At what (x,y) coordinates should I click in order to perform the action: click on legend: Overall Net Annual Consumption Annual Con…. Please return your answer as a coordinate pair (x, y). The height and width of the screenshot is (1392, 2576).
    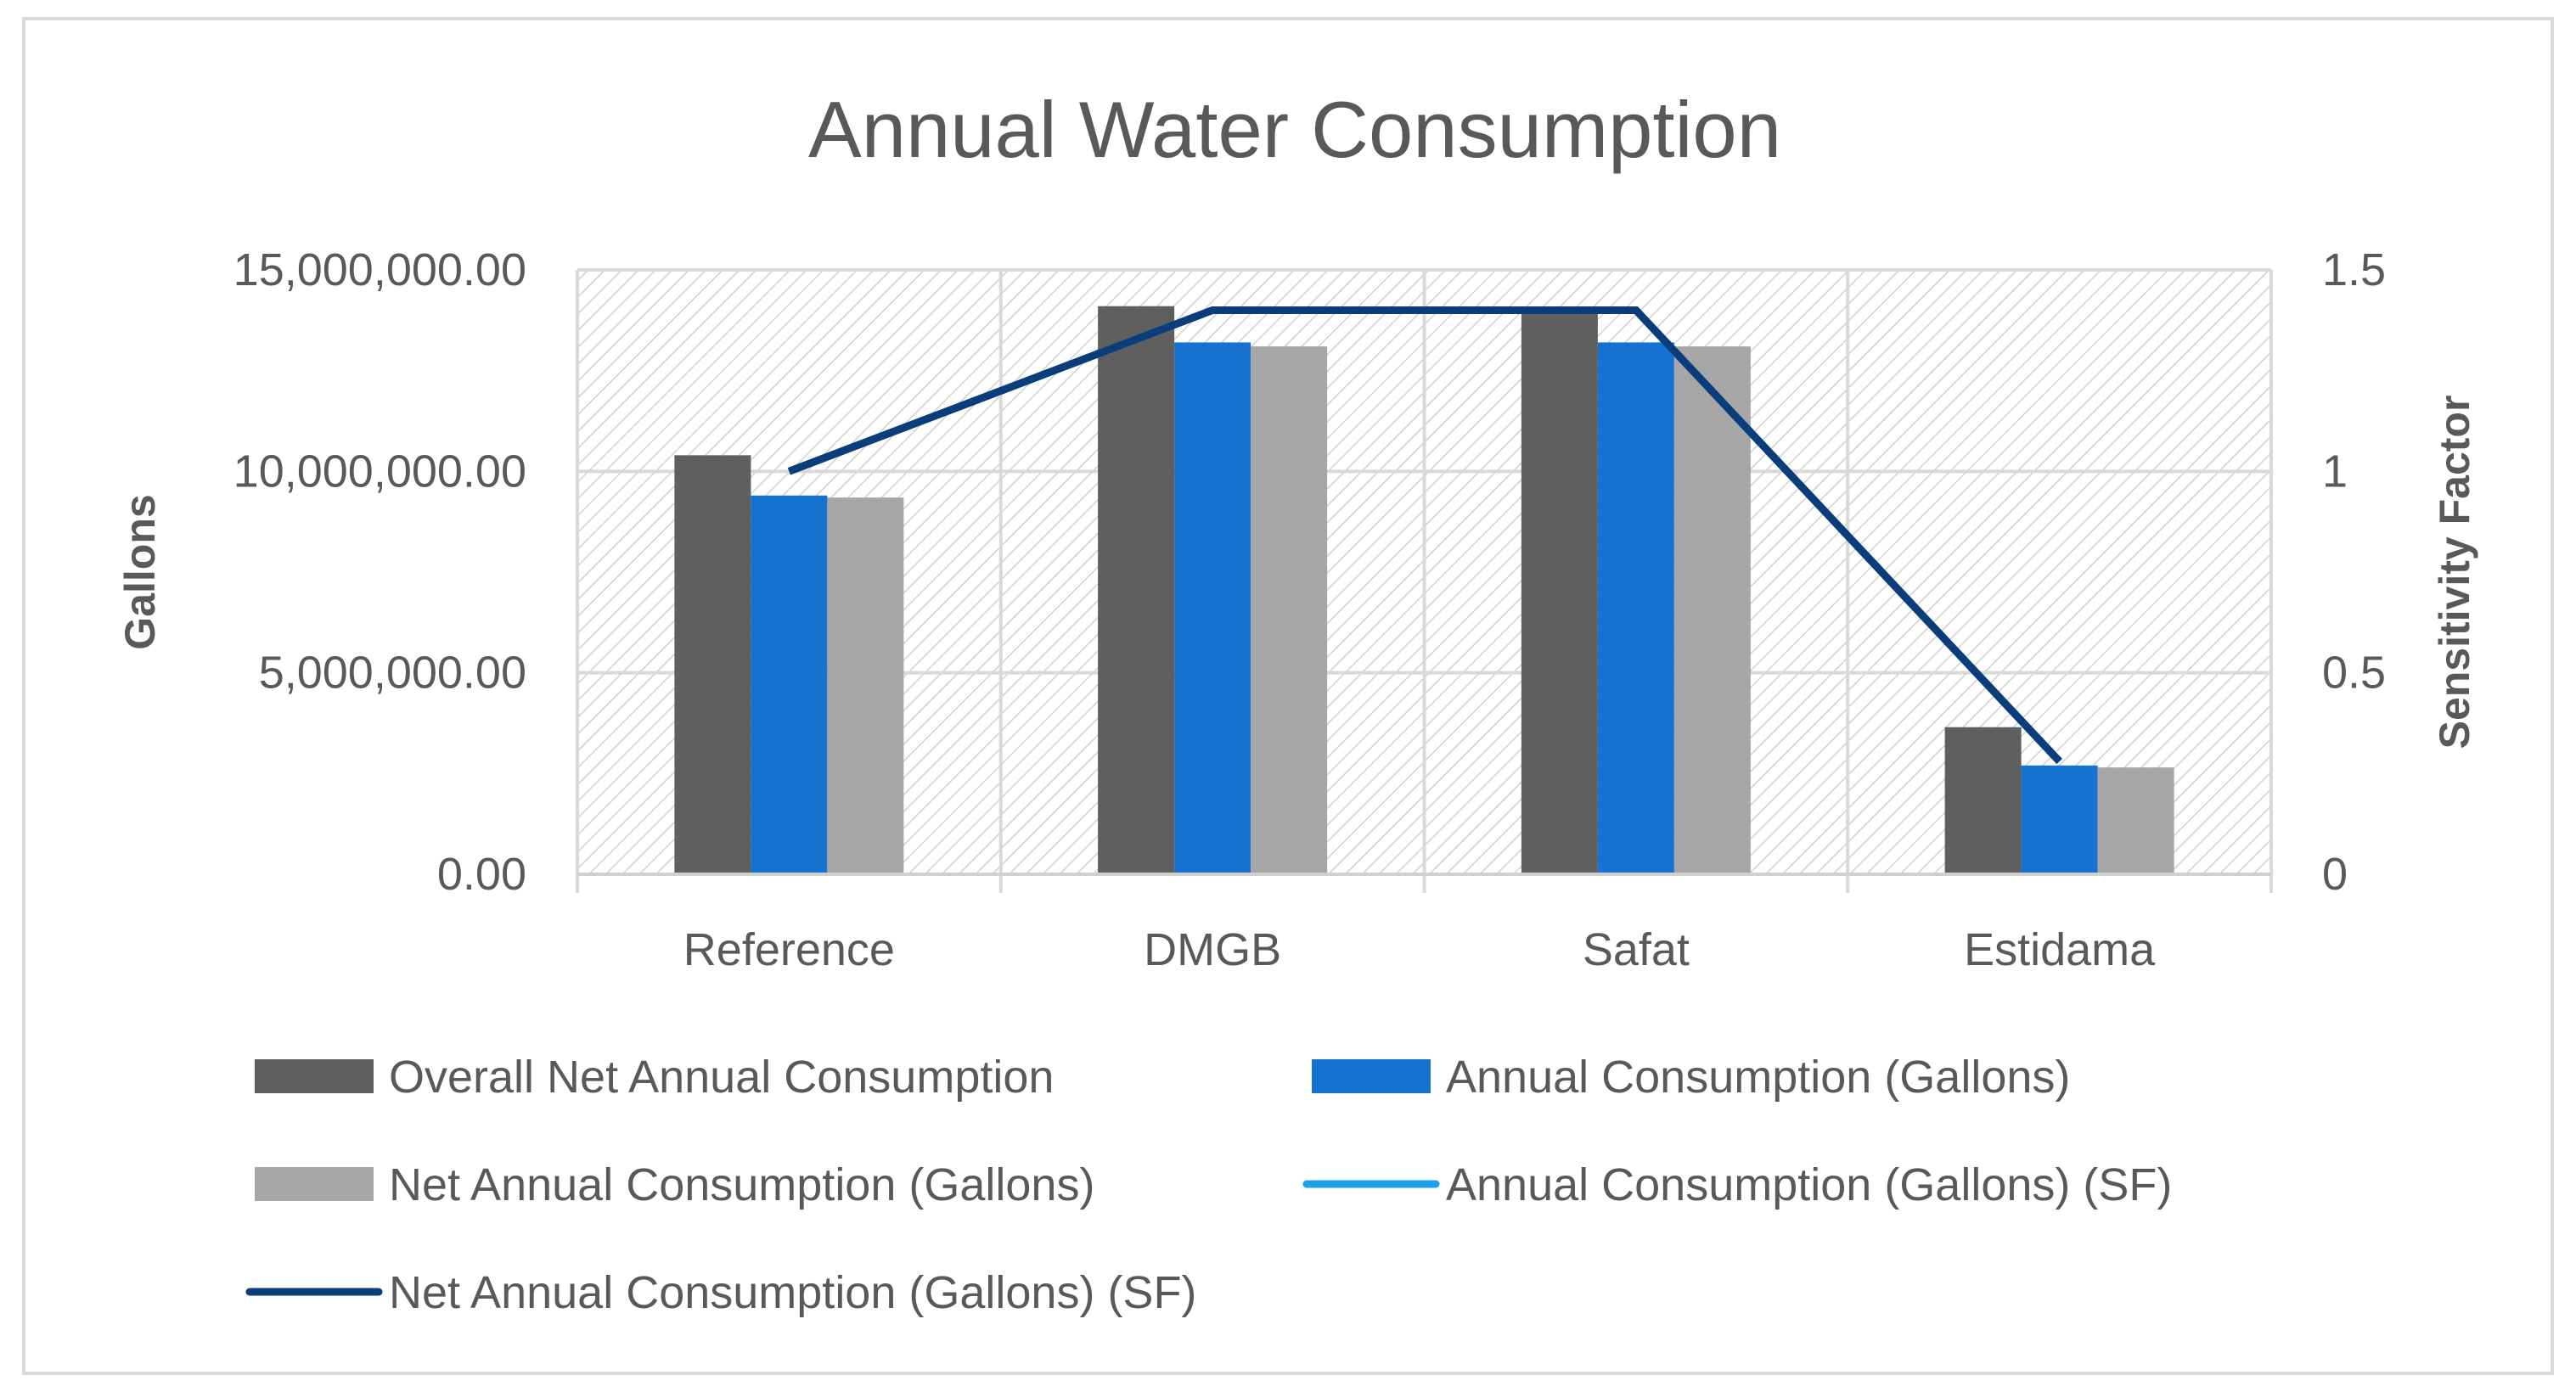
    Looking at the image, I should click on (1208, 1185).